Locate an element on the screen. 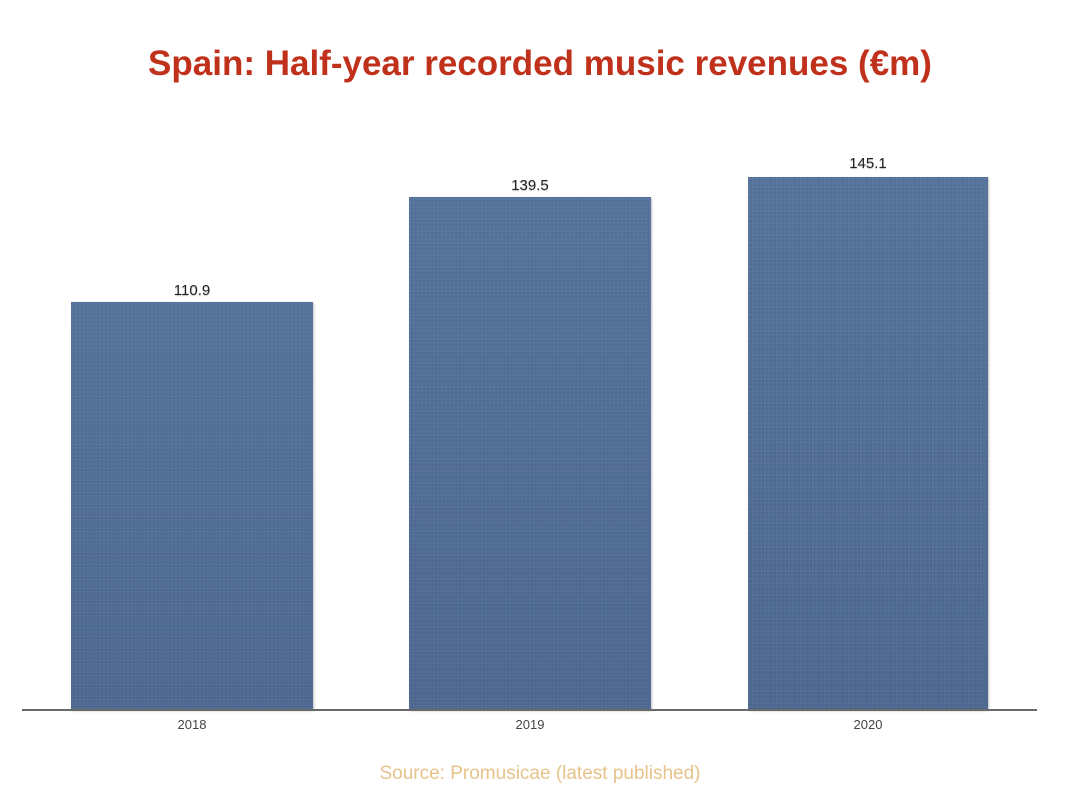 The width and height of the screenshot is (1080, 810). x-tick-2018: 2018 is located at coordinates (192, 724).